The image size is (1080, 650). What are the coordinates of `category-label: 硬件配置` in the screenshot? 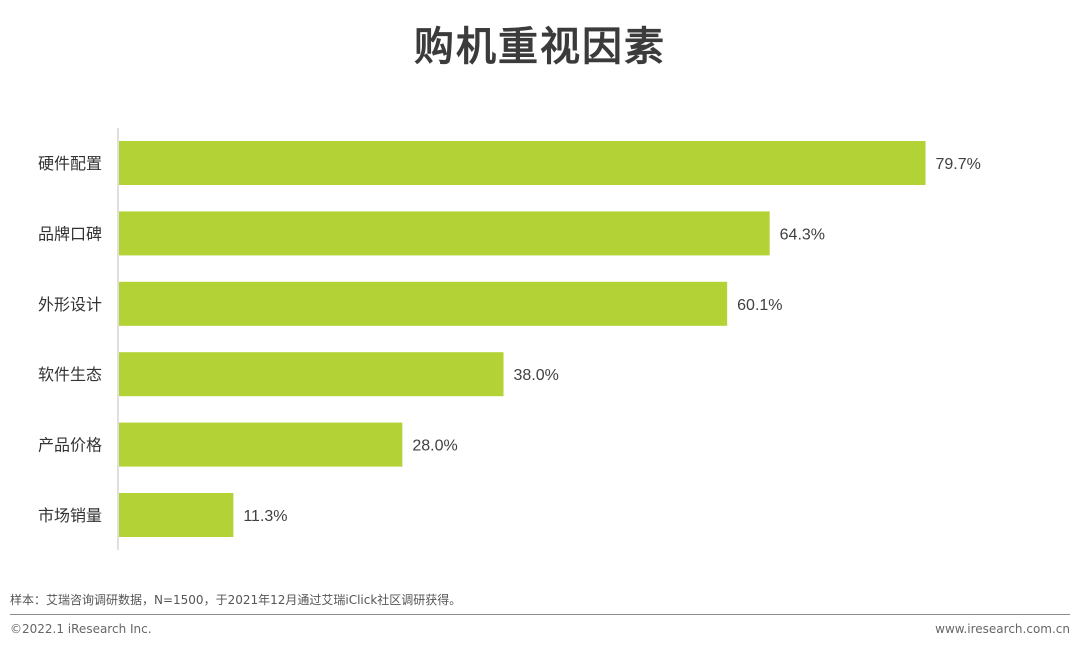 It's located at (70, 163).